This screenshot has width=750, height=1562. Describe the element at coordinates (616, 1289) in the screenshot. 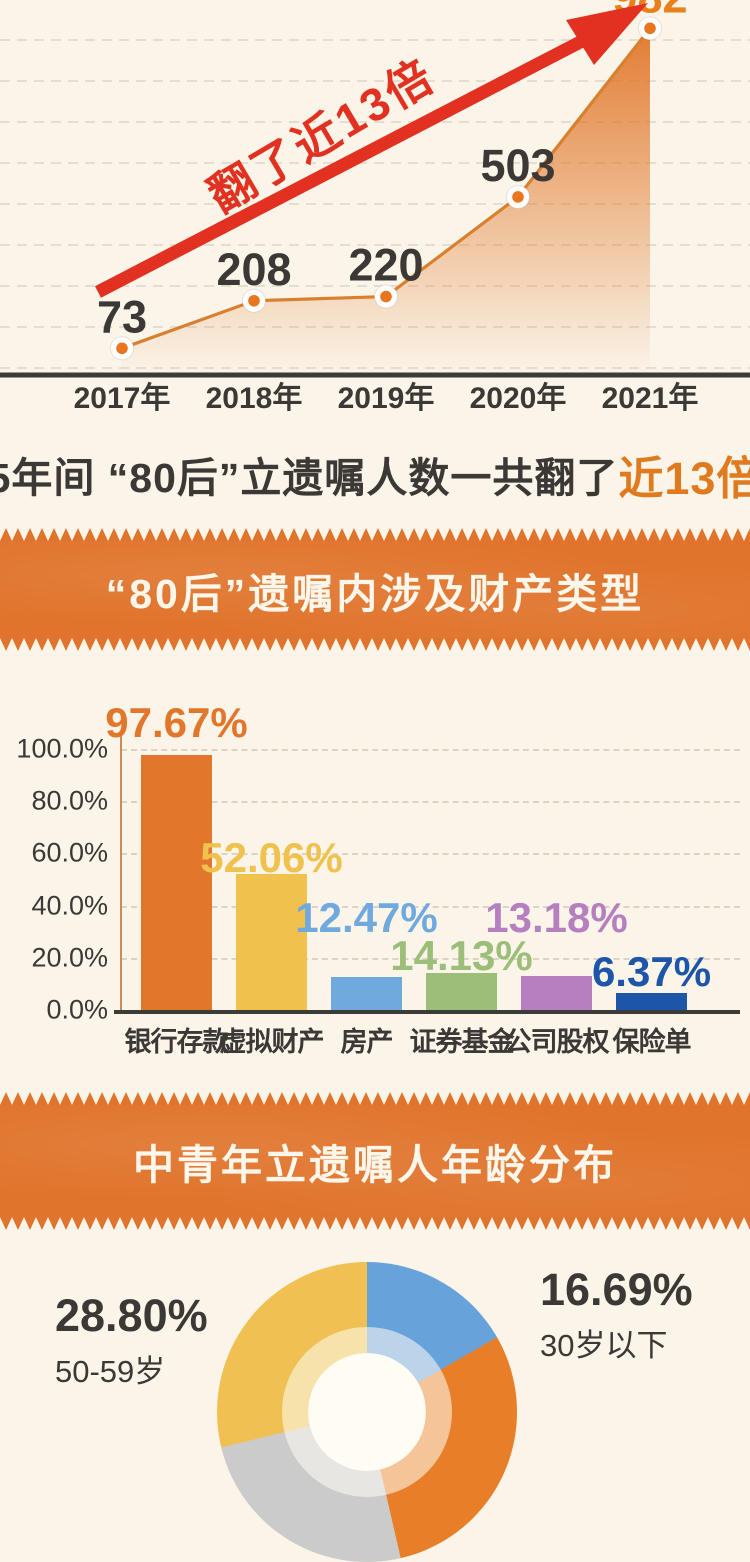

I see `pie-callout-percent: 16.69%` at that location.